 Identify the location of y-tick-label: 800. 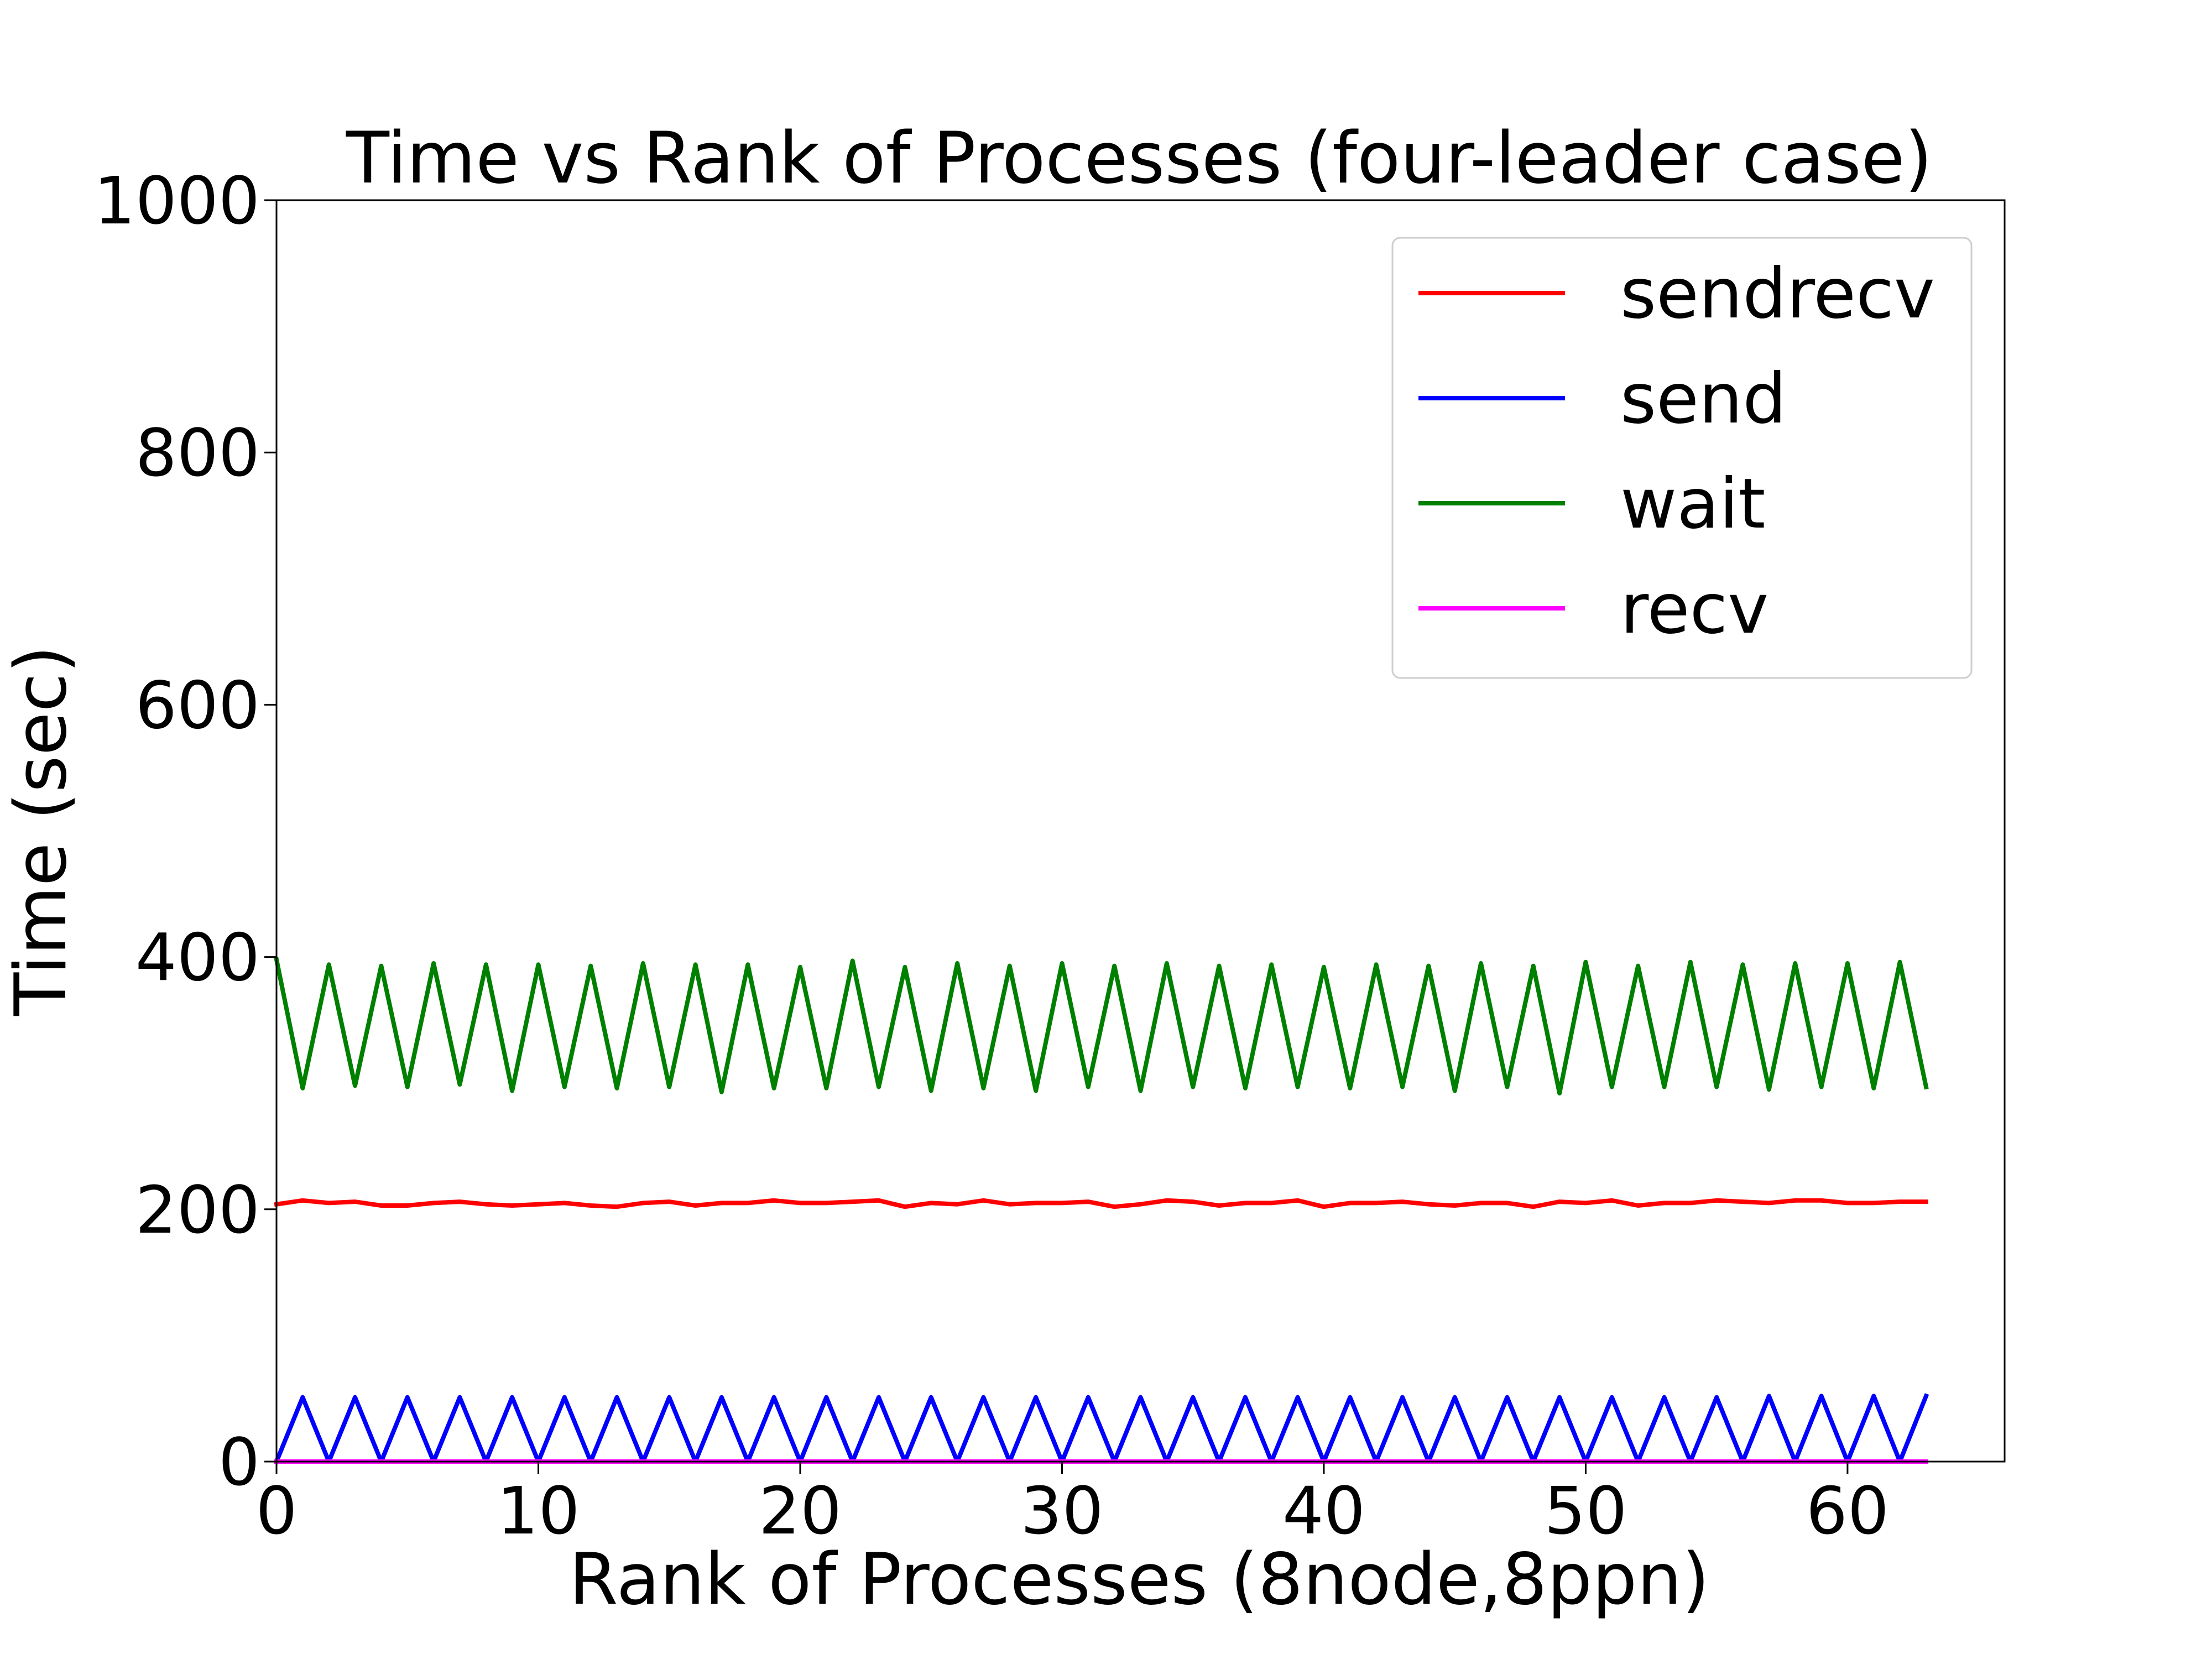
(198, 453).